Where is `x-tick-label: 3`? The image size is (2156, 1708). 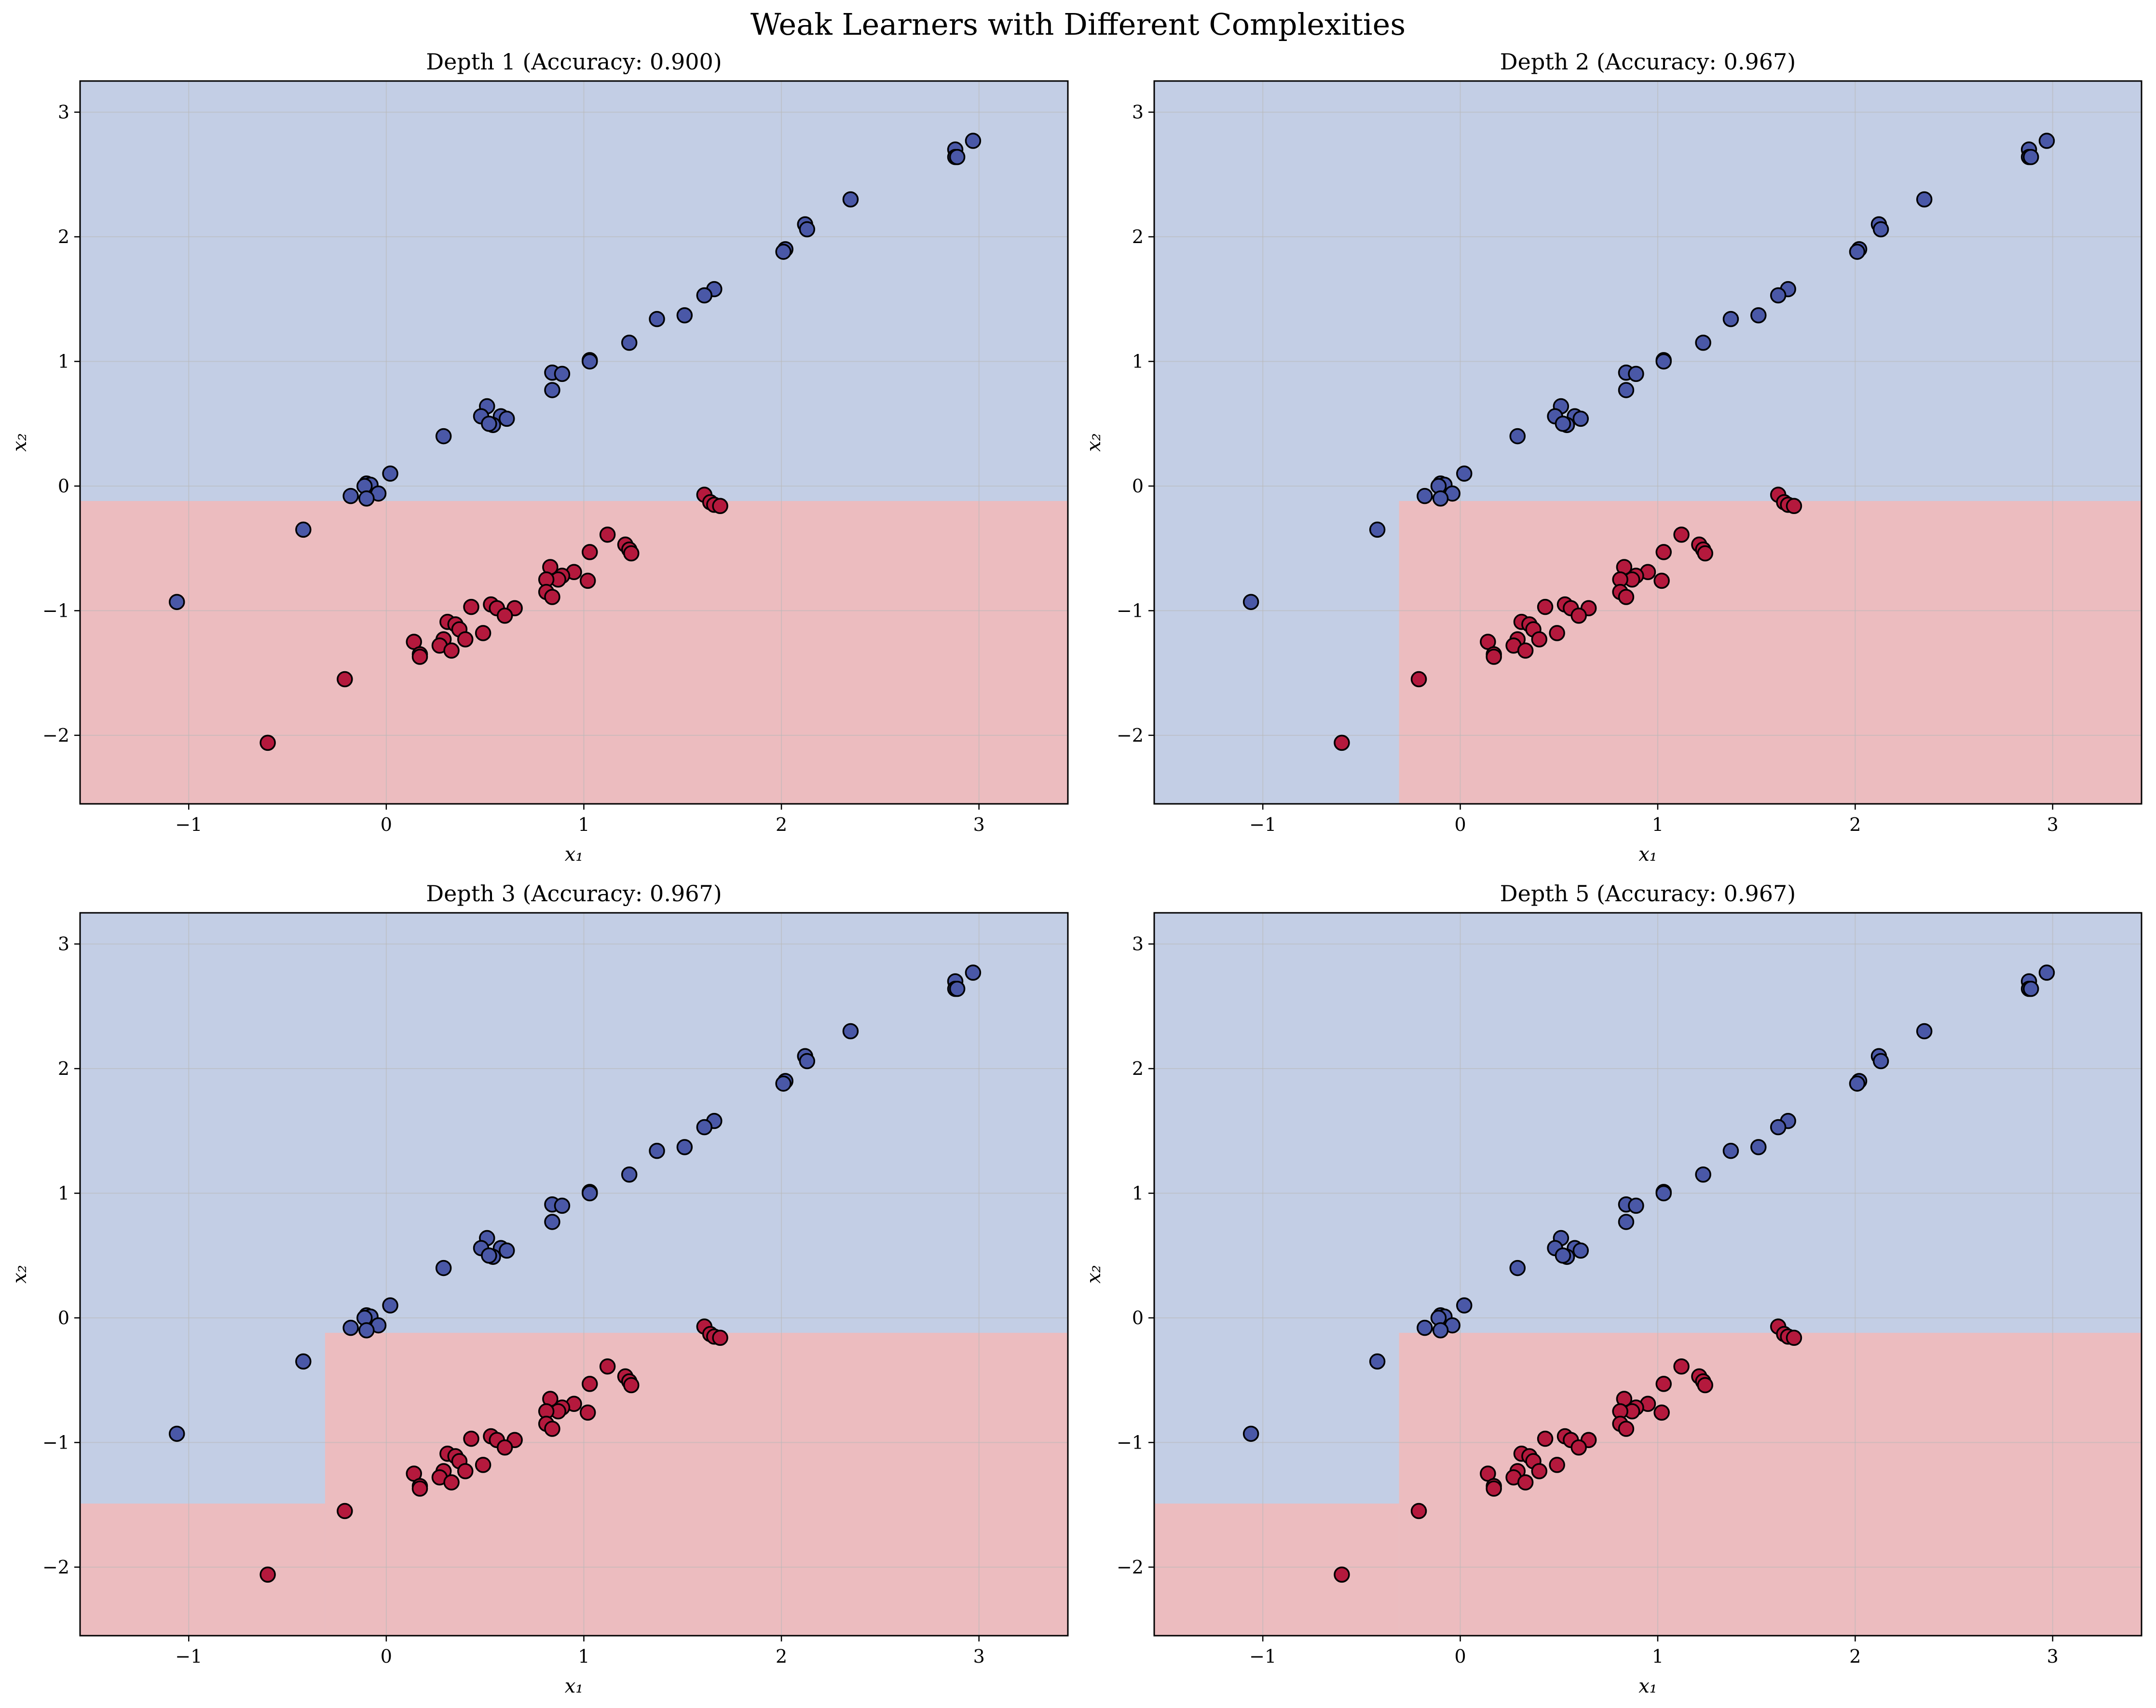 x-tick-label: 3 is located at coordinates (979, 824).